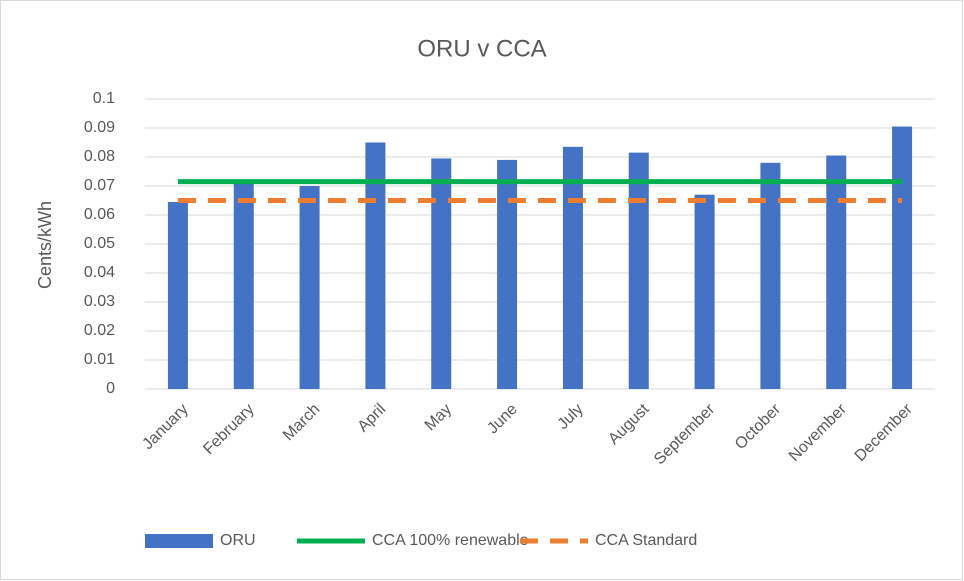  What do you see at coordinates (481, 48) in the screenshot?
I see `chart-title: ORU v CCA` at bounding box center [481, 48].